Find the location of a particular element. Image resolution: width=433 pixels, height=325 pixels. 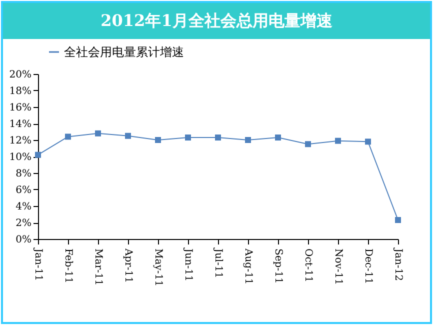

legend-label: 全社会用电量累计增速 is located at coordinates (124, 52).